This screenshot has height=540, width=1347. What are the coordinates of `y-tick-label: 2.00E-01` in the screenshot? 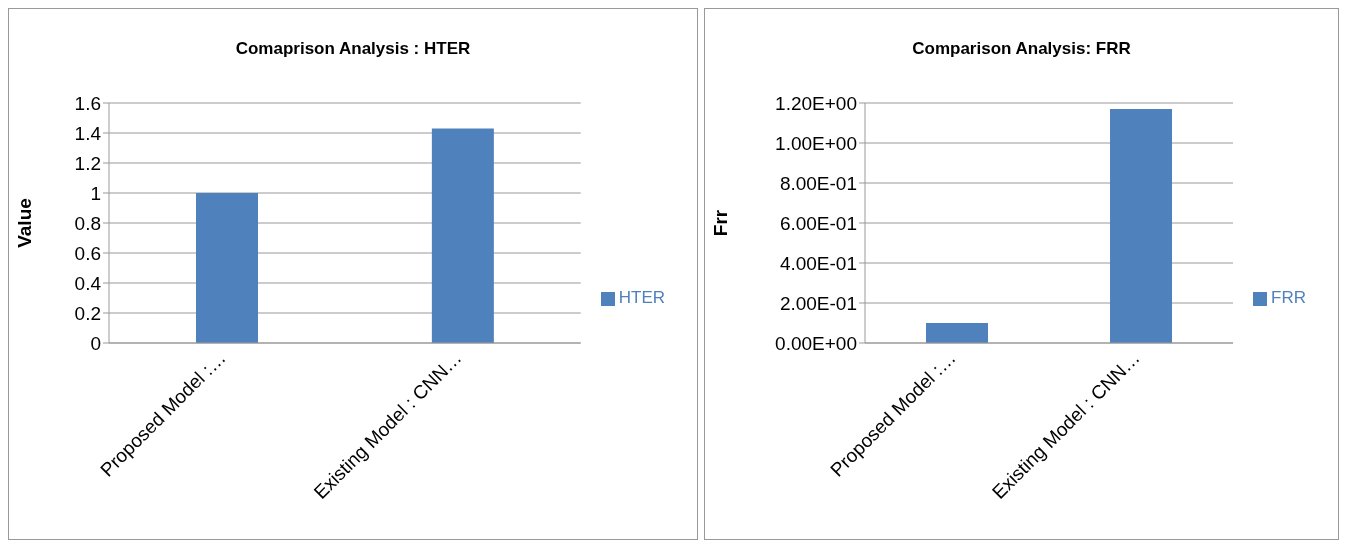 It's located at (818, 303).